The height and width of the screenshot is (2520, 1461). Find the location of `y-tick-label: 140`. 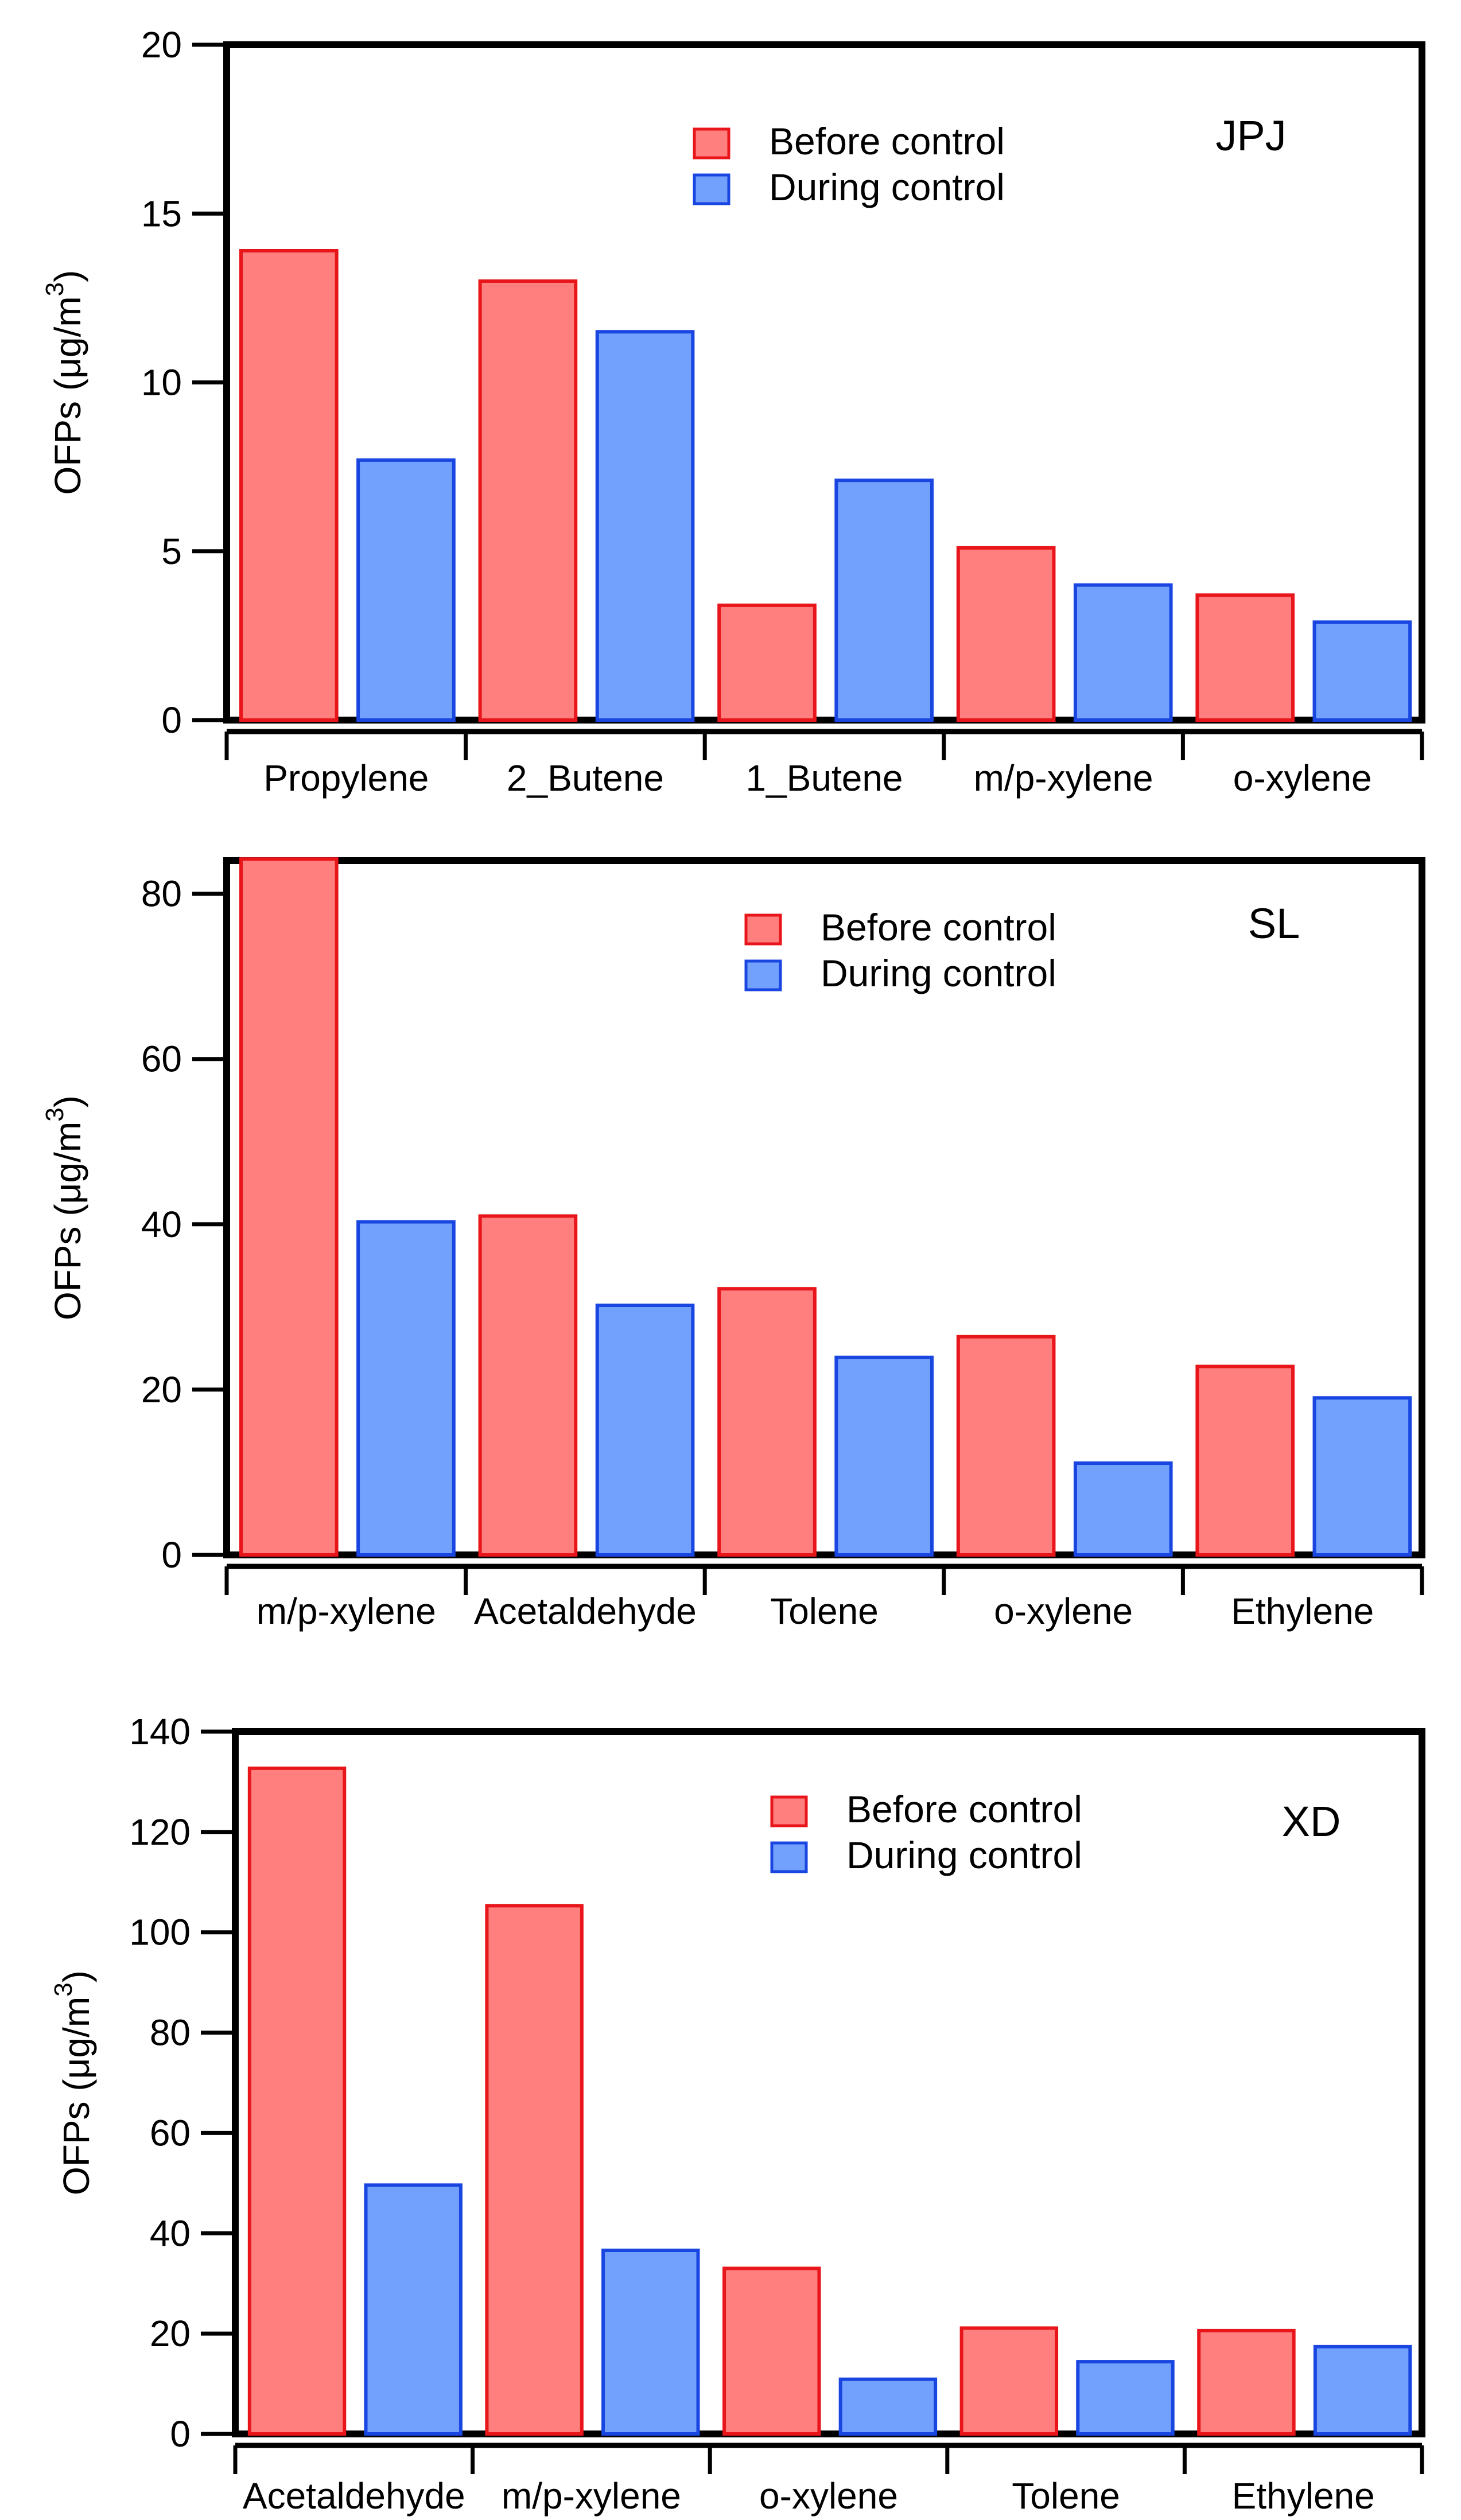

y-tick-label: 140 is located at coordinates (160, 1731).